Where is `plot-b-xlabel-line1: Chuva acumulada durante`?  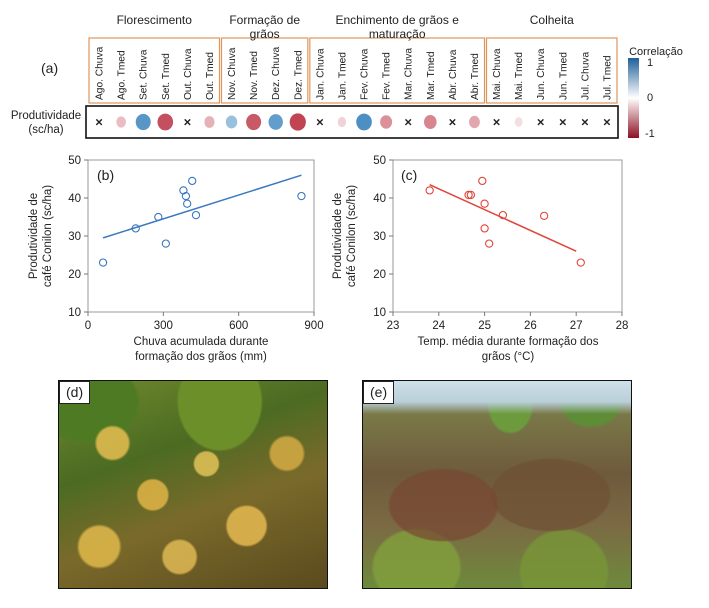
plot-b-xlabel-line1: Chuva acumulada durante is located at coordinates (201, 342).